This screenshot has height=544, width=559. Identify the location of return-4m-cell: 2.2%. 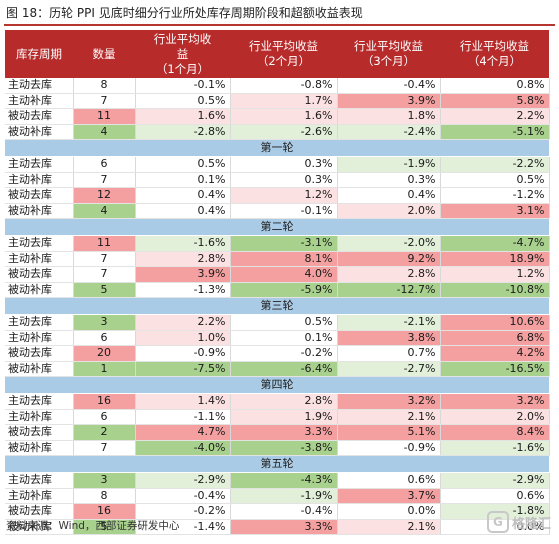
(495, 116).